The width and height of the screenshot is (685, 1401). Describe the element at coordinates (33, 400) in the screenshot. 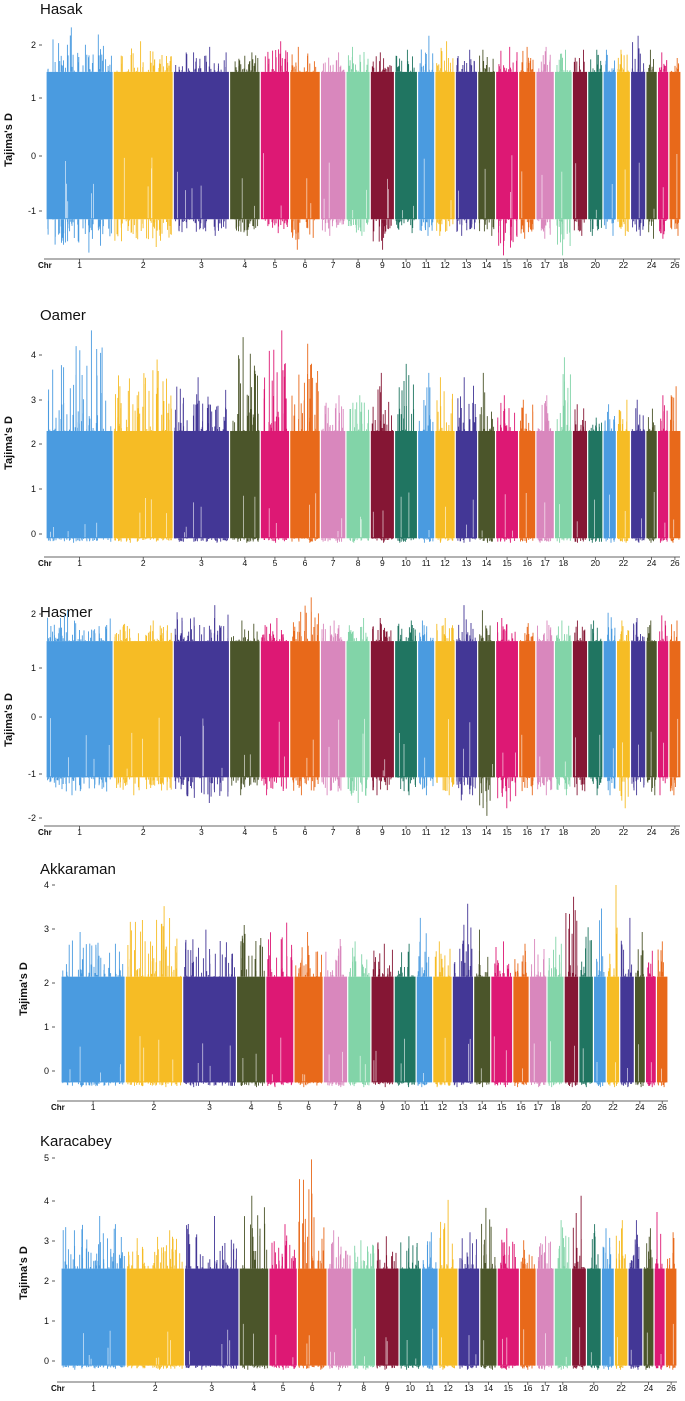

I see `y-tick-label: 3` at that location.